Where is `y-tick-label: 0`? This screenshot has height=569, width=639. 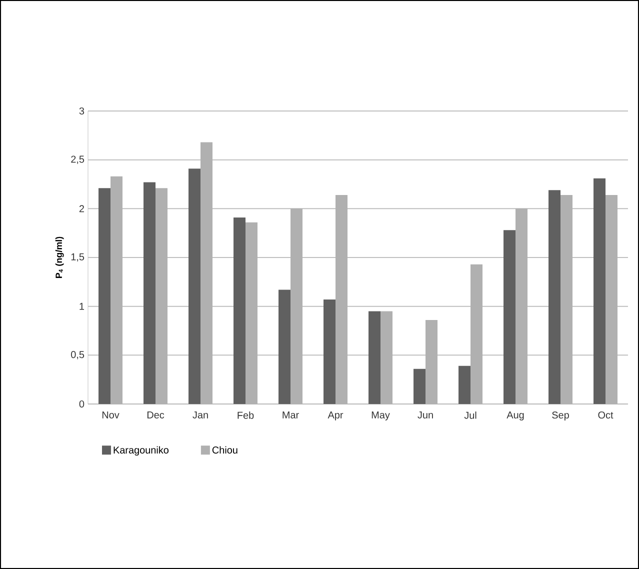 y-tick-label: 0 is located at coordinates (81, 404).